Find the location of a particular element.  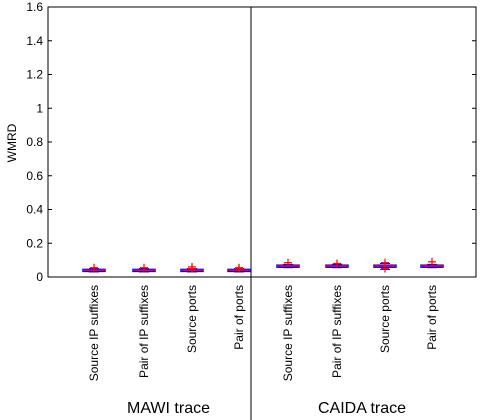

group-label: MAWI trace is located at coordinates (168, 408).